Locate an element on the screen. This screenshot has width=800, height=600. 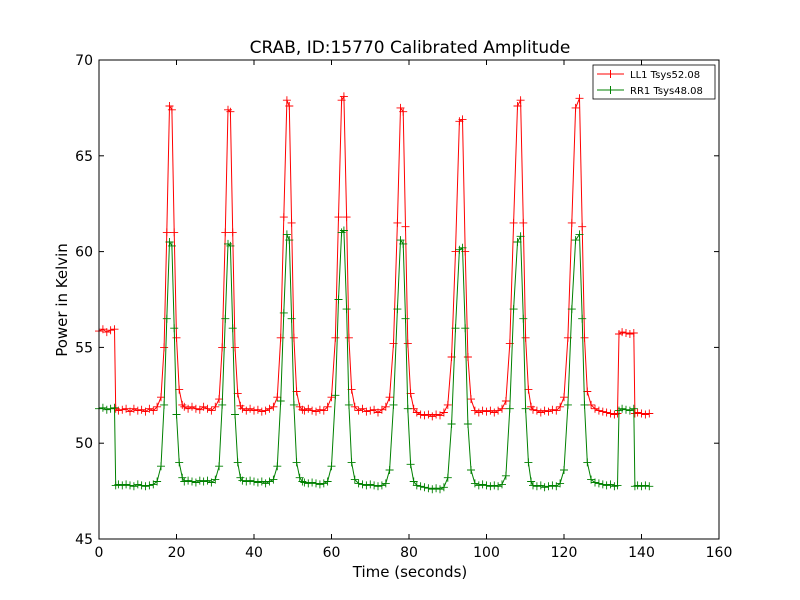
y-tick-label: 70 is located at coordinates (84, 61).